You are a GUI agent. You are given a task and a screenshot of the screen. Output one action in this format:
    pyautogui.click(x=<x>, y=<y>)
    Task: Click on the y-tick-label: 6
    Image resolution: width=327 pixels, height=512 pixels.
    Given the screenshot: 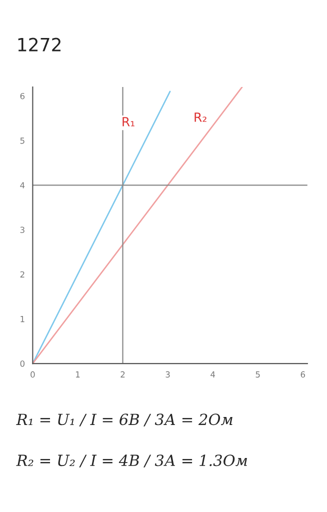 What is the action you would take?
    pyautogui.click(x=22, y=96)
    